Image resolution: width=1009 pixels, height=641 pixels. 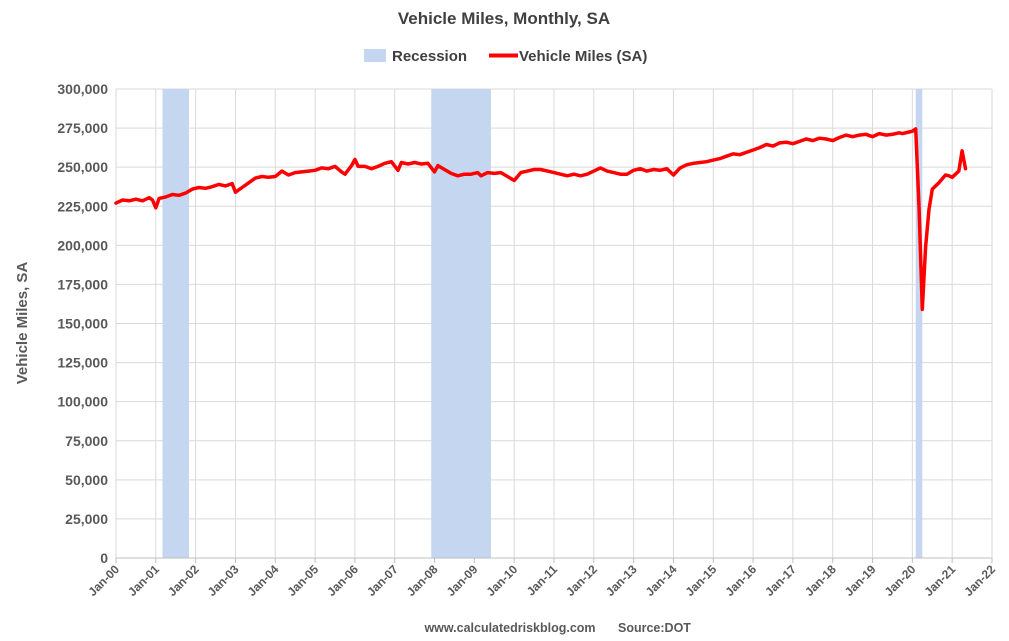 What do you see at coordinates (86, 441) in the screenshot?
I see `y-tick-label: 75,000` at bounding box center [86, 441].